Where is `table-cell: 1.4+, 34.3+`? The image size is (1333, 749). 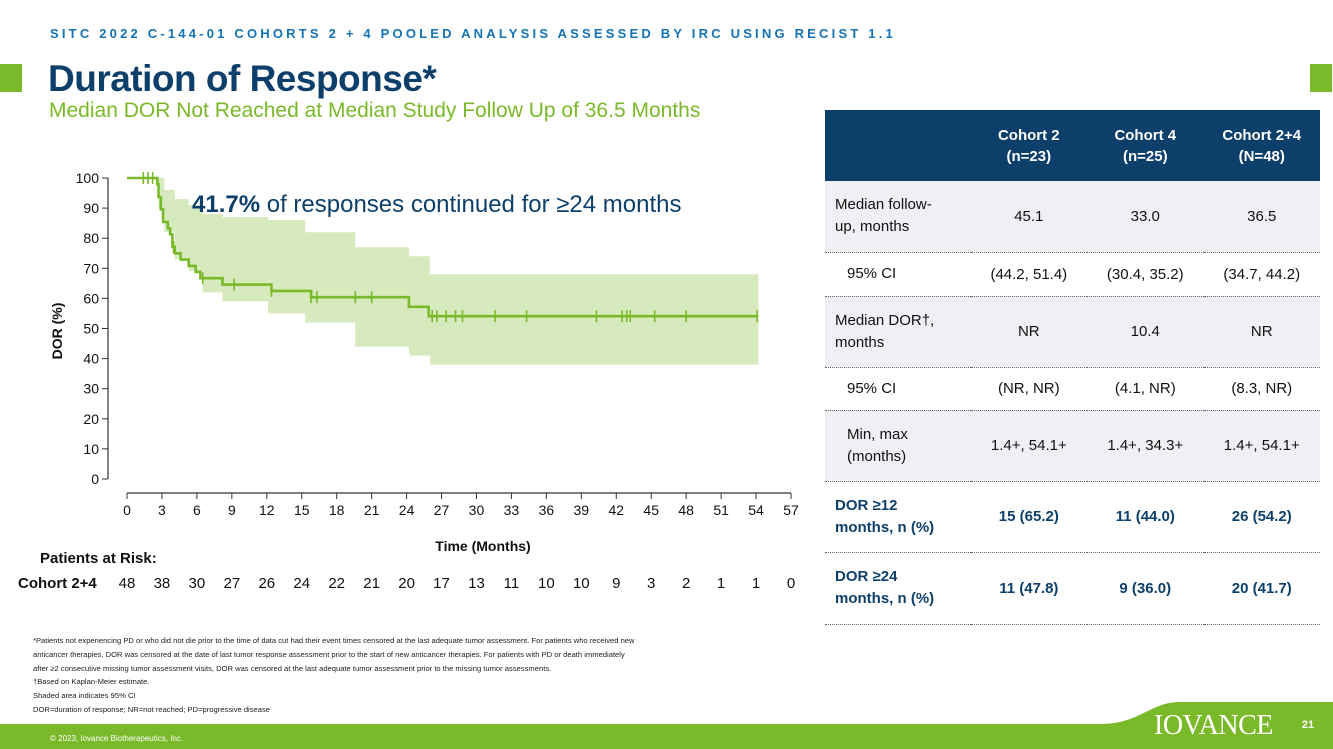
table-cell: 1.4+, 34.3+ is located at coordinates (1145, 446).